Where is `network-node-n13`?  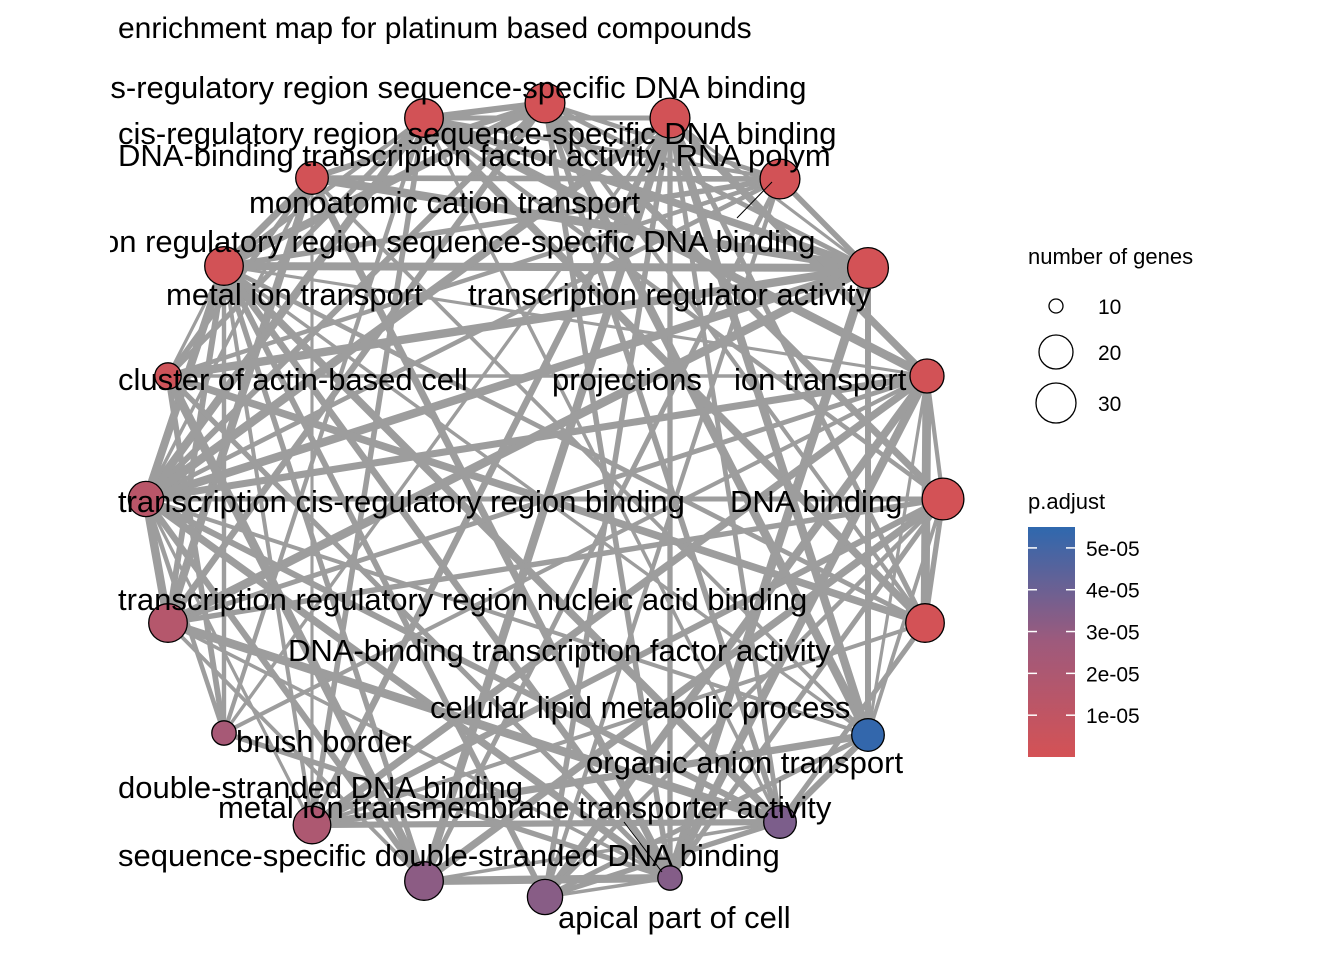 network-node-n13 is located at coordinates (168, 623).